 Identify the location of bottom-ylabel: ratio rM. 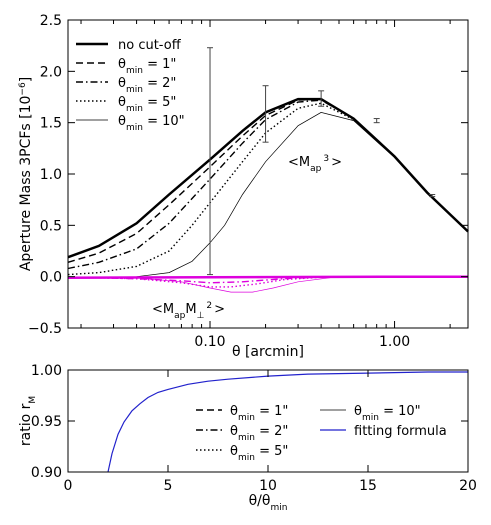
(28, 421).